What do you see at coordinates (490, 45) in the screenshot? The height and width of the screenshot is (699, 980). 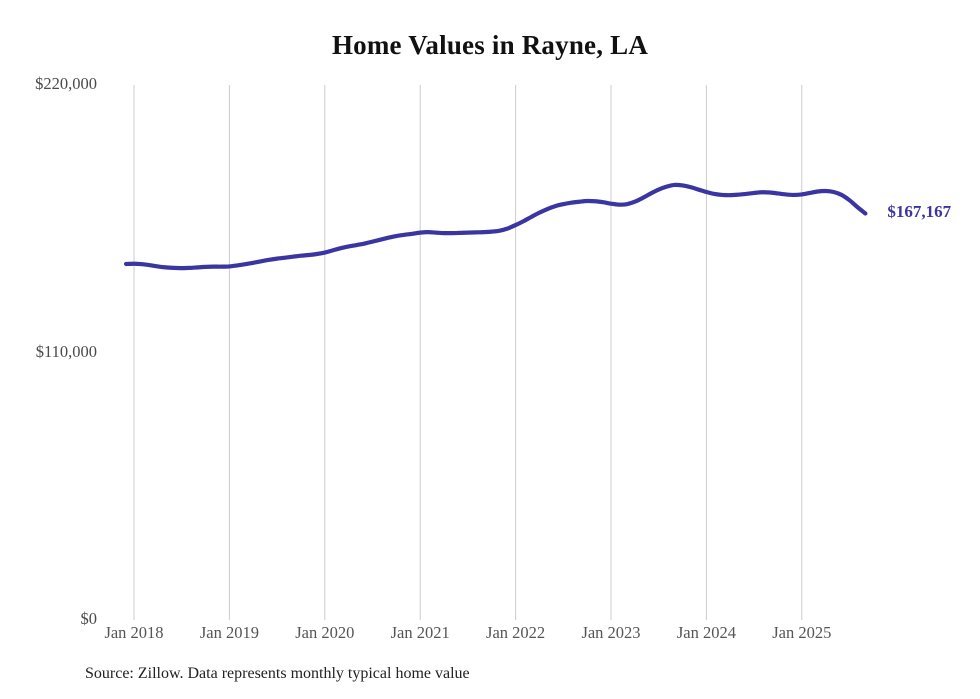 I see `page-title: Home Values in Rayne, LA` at bounding box center [490, 45].